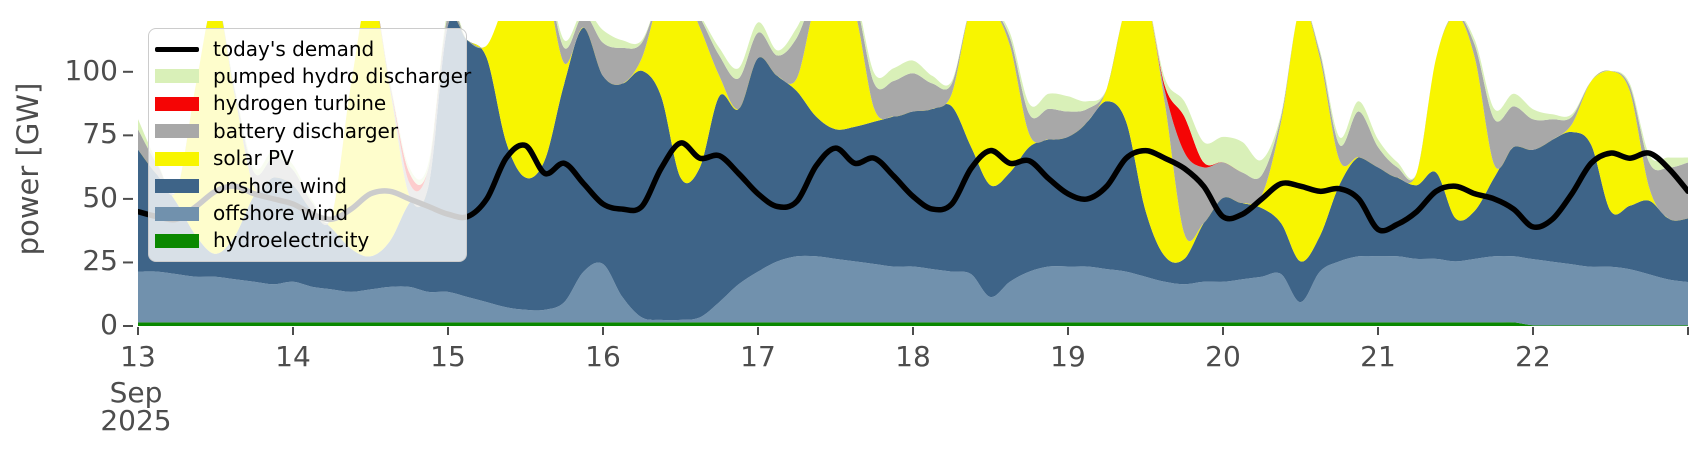 Image resolution: width=1706 pixels, height=460 pixels. I want to click on legend-item-todays-demand: today's demand, so click(310, 49).